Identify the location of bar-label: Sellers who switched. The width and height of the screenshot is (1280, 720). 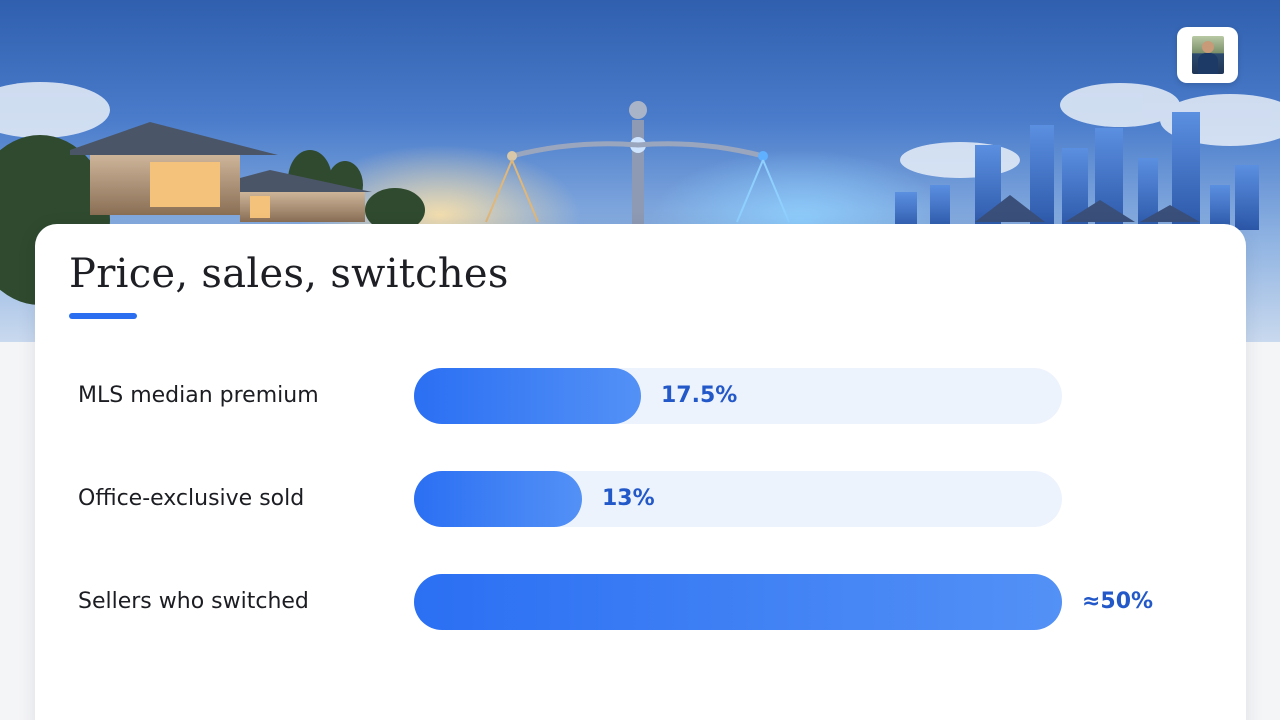
(193, 601).